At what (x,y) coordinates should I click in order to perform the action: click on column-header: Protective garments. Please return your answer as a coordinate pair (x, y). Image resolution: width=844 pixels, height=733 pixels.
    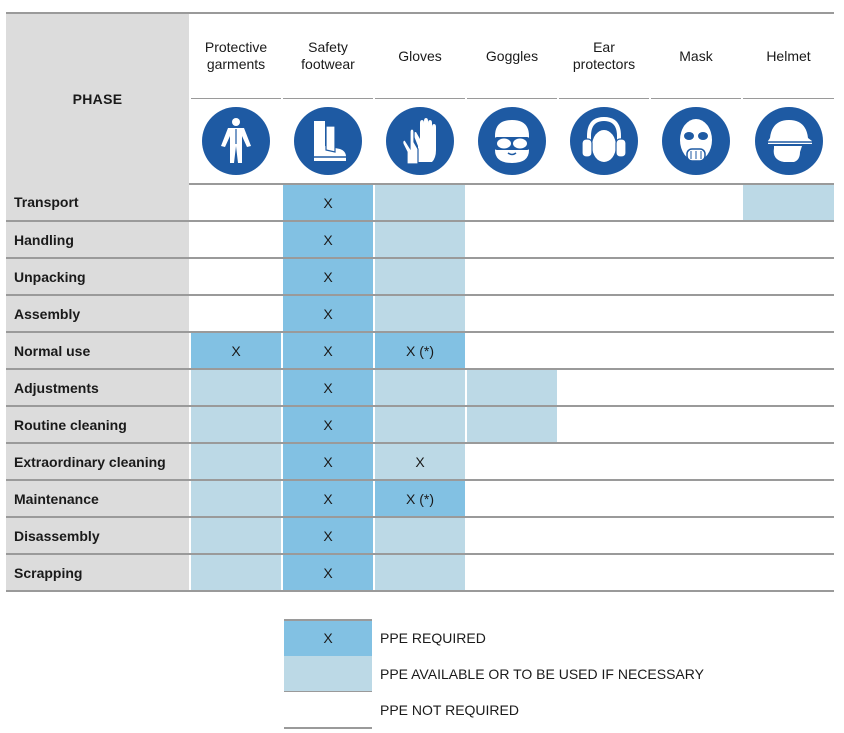
    Looking at the image, I should click on (235, 55).